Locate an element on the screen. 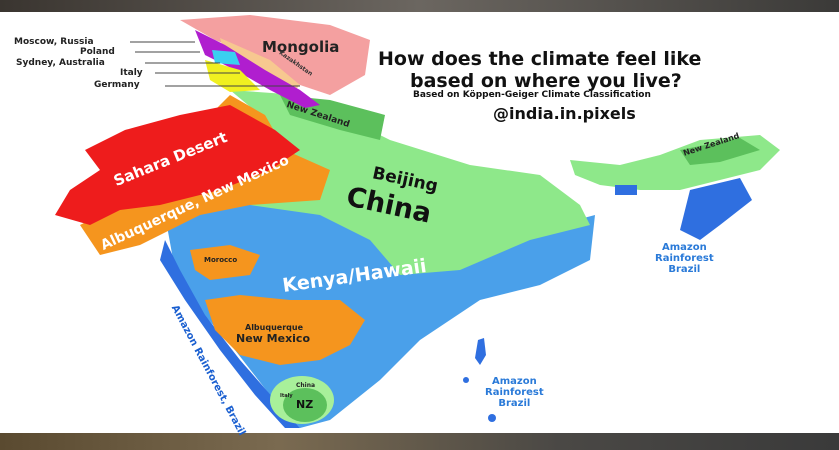 This screenshot has width=839, height=450. region-mongolia is located at coordinates (275, 55).